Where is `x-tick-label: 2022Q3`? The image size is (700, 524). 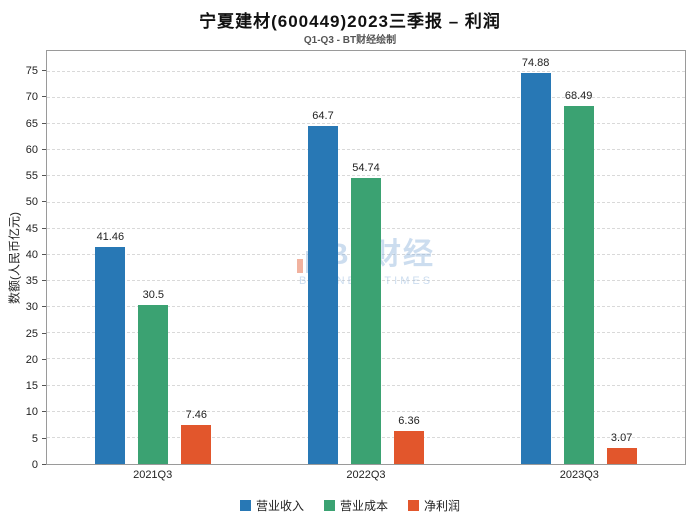
x-tick-label: 2022Q3 is located at coordinates (366, 475).